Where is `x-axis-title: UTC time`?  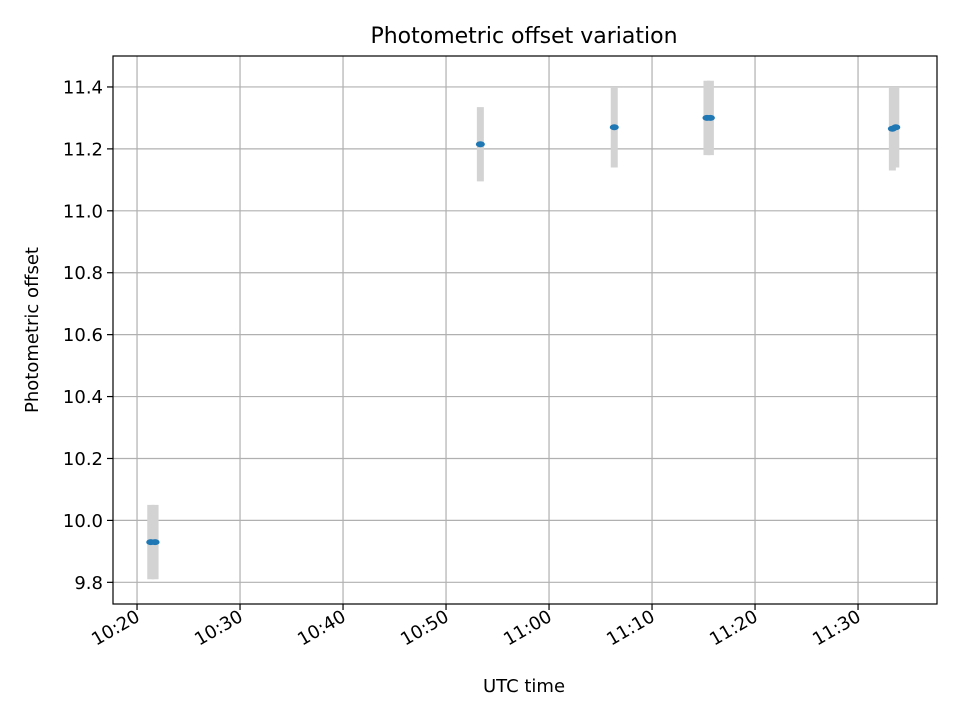 x-axis-title: UTC time is located at coordinates (524, 686).